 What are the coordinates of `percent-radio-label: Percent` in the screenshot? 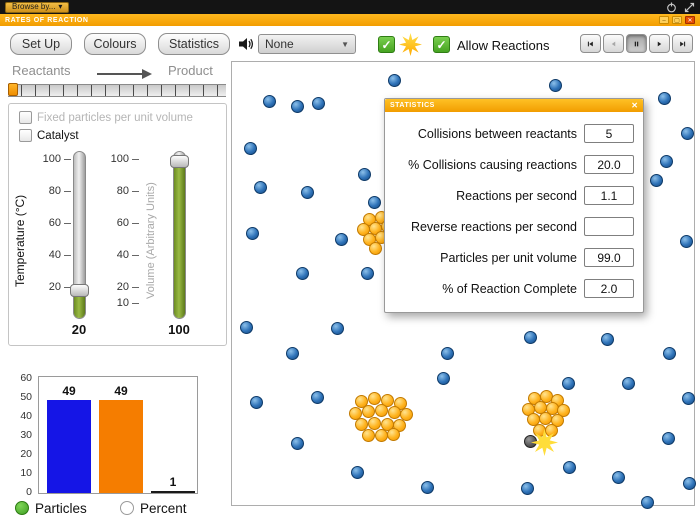 It's located at (163, 508).